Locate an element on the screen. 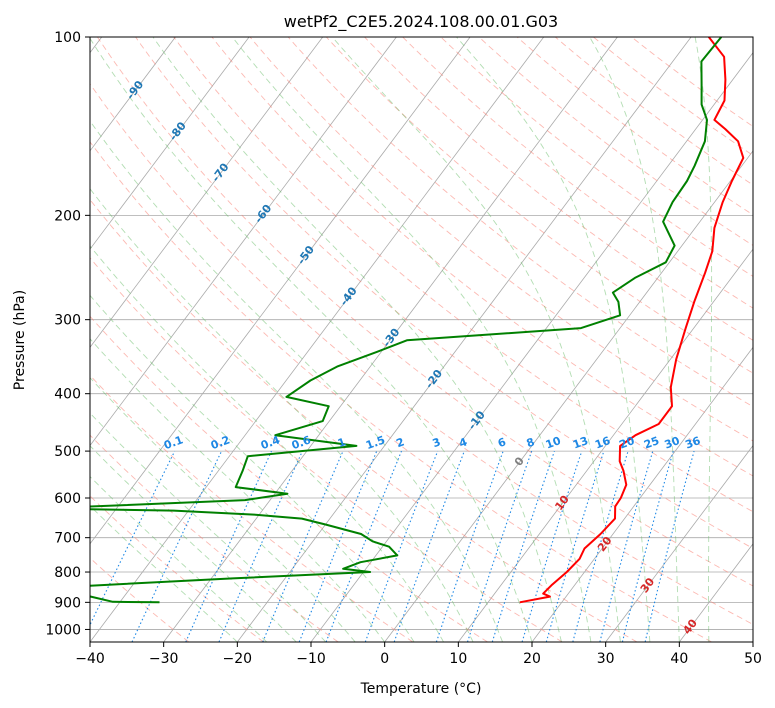 The height and width of the screenshot is (708, 775). x-tick-label: 40 is located at coordinates (679, 659).